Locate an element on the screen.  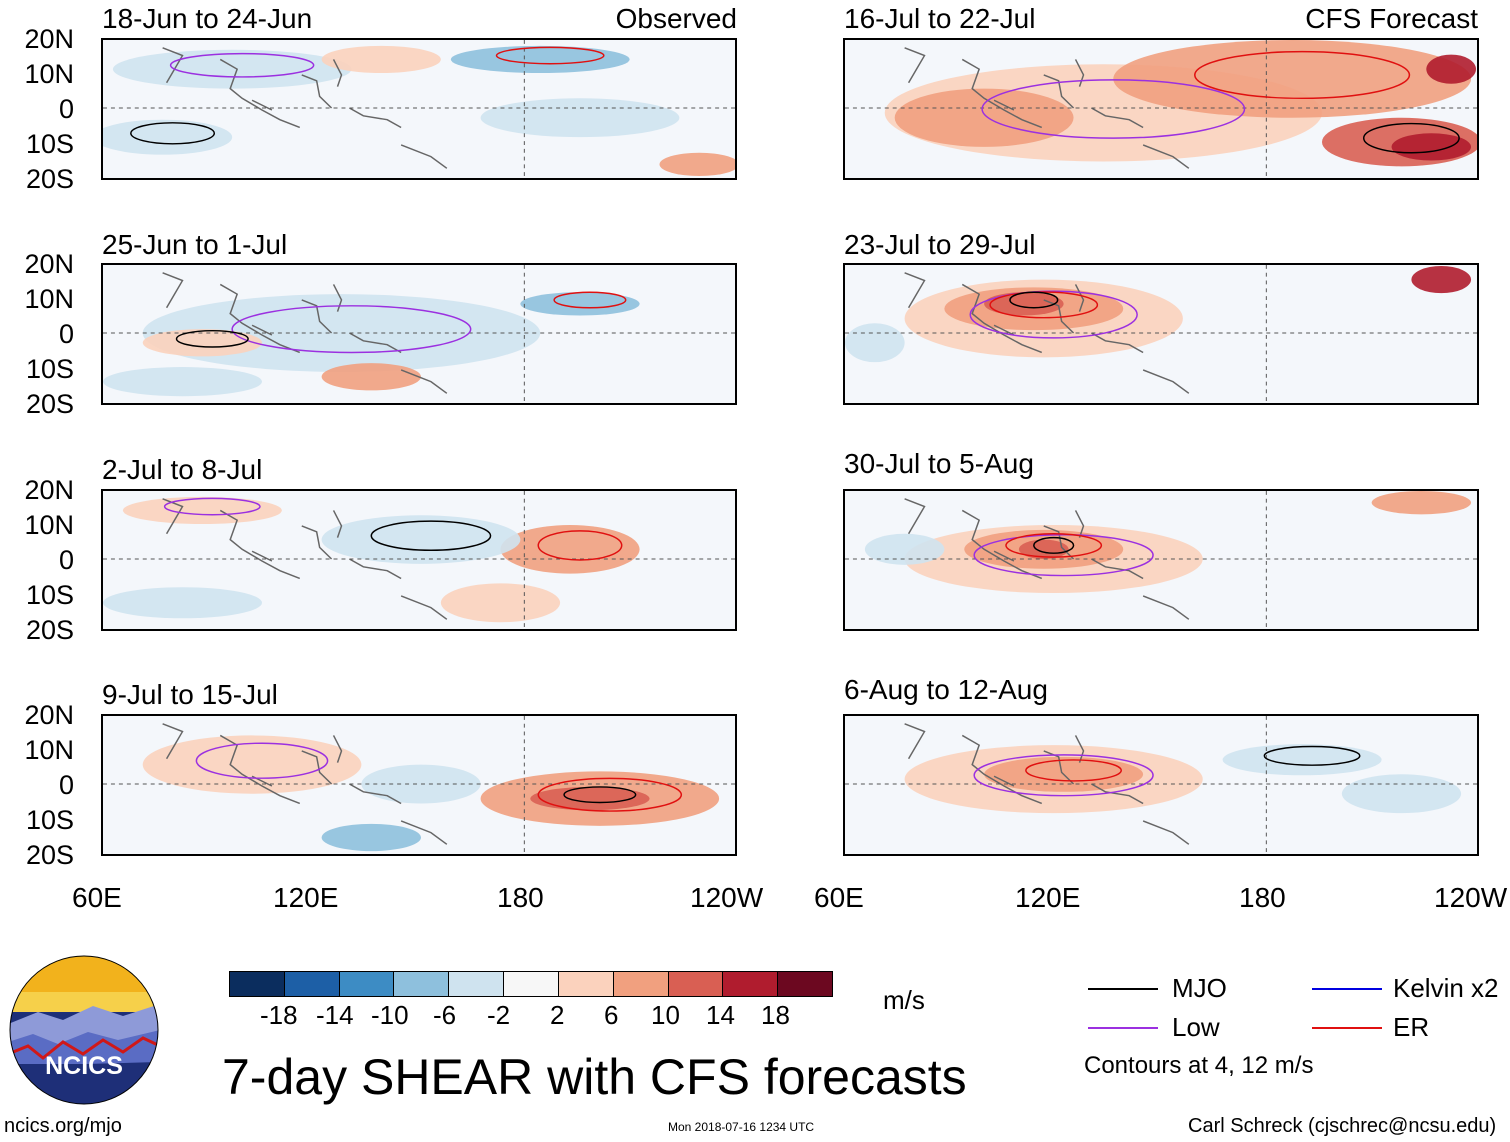
legend-label-mjo: MJO is located at coordinates (1199, 988).